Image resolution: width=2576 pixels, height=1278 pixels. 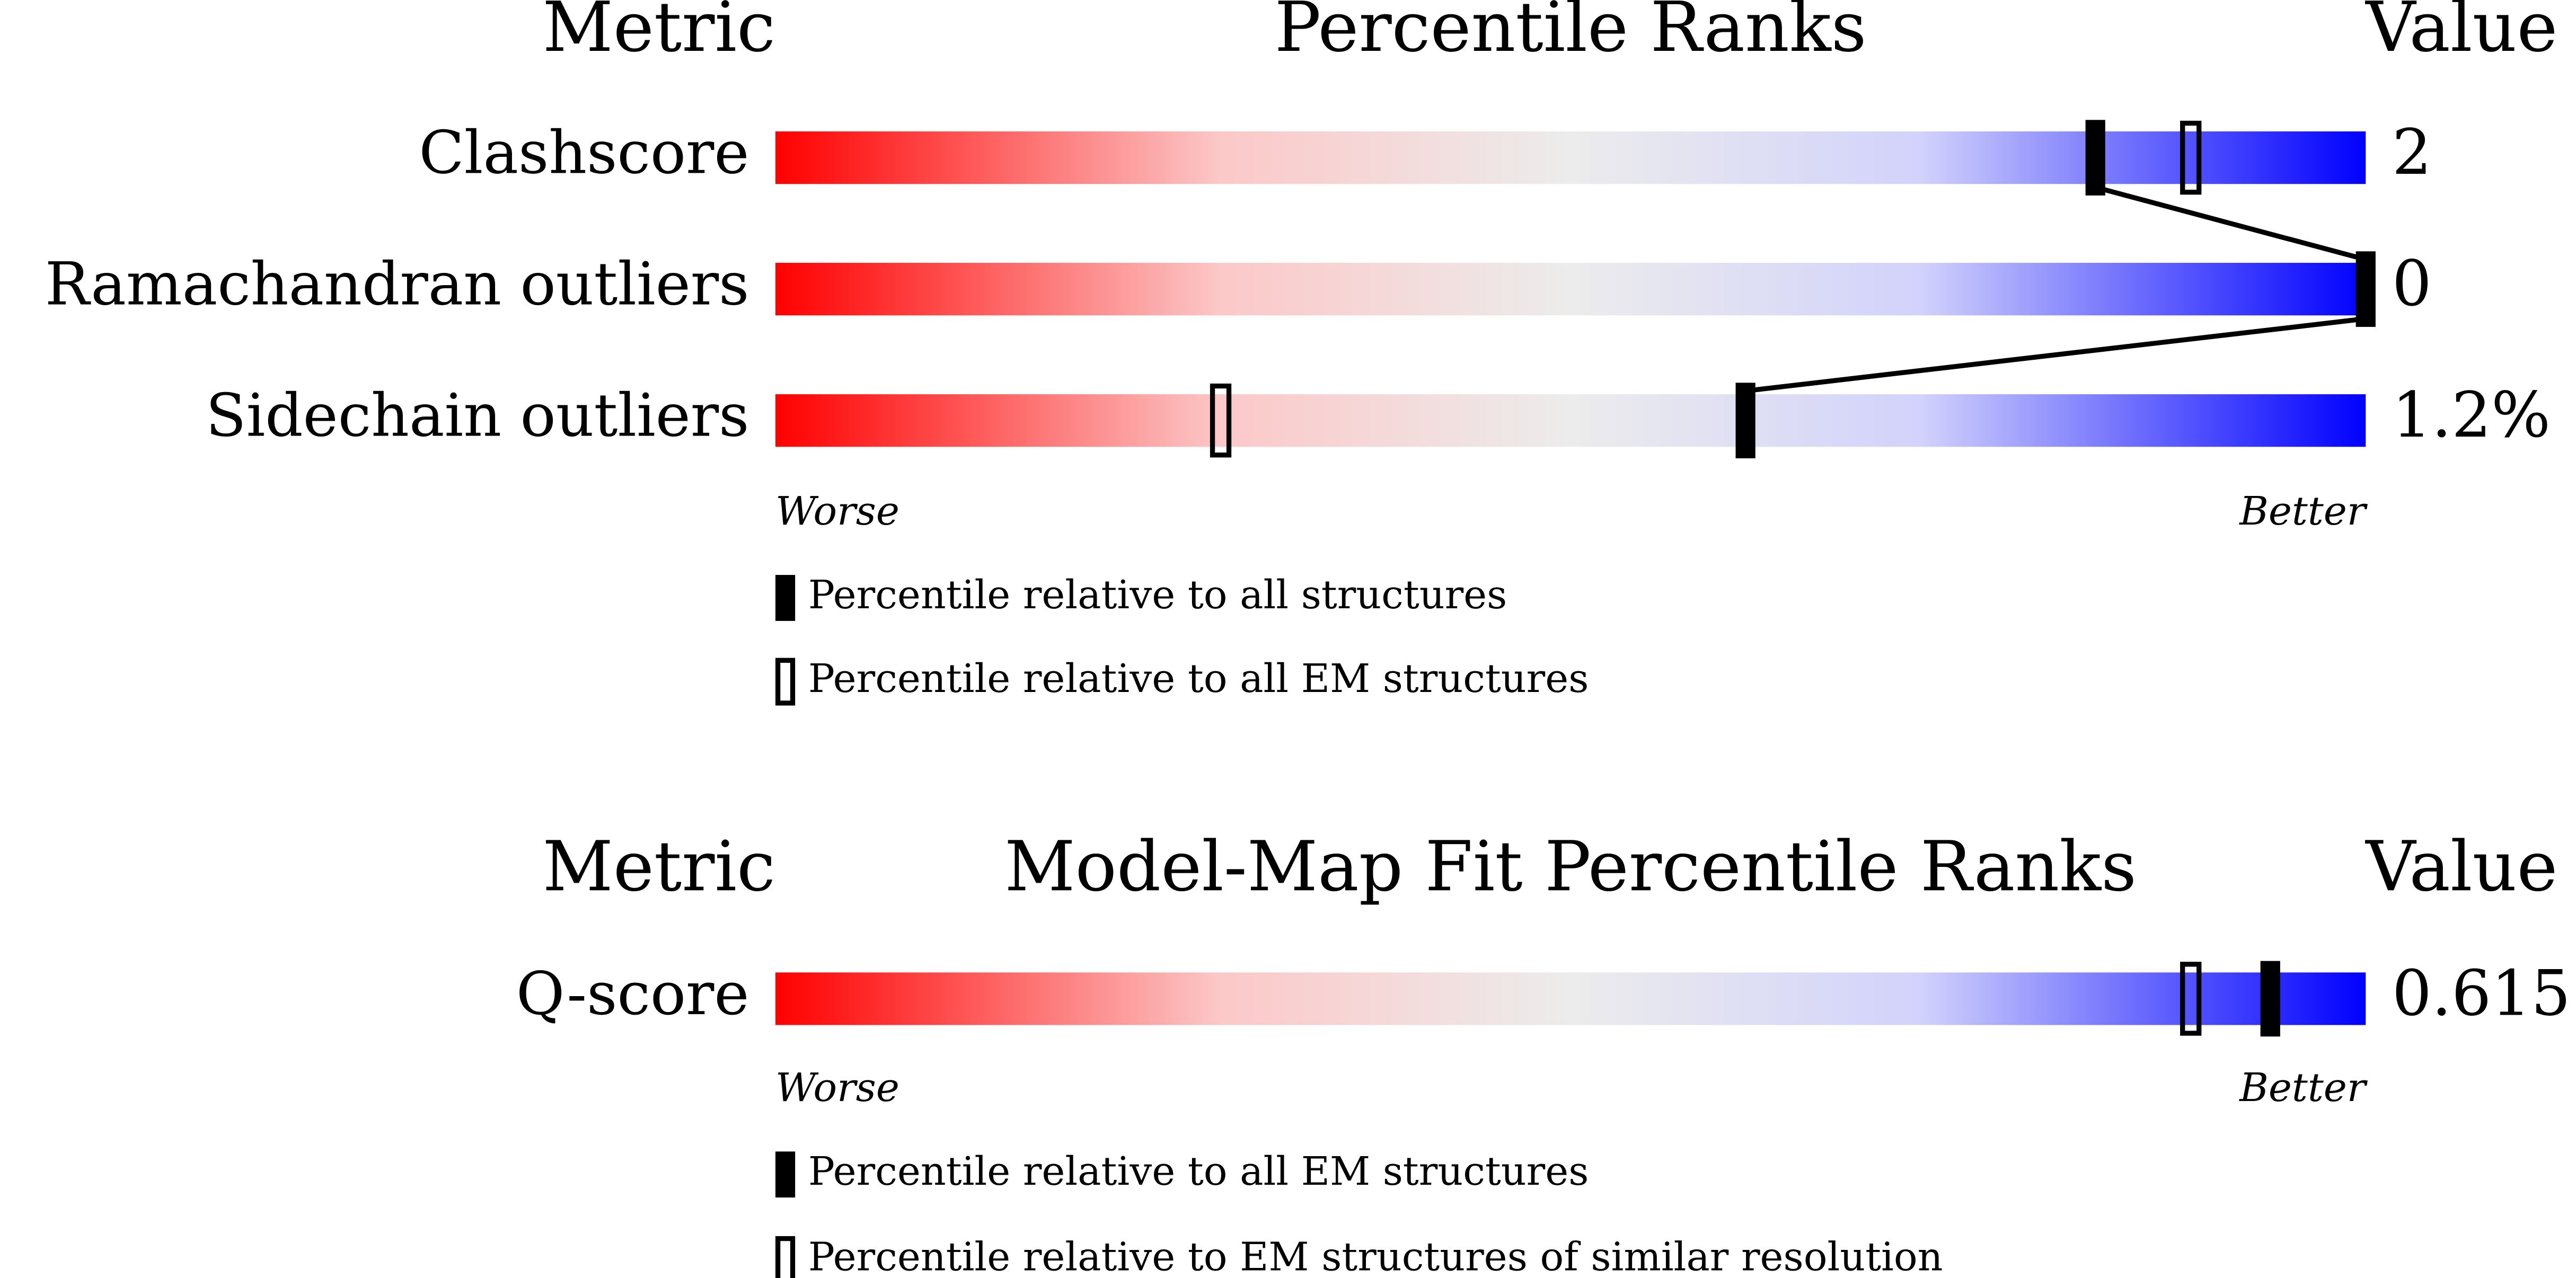 I want to click on legend-filled: Percentile relative to all structures, so click(x=1157, y=595).